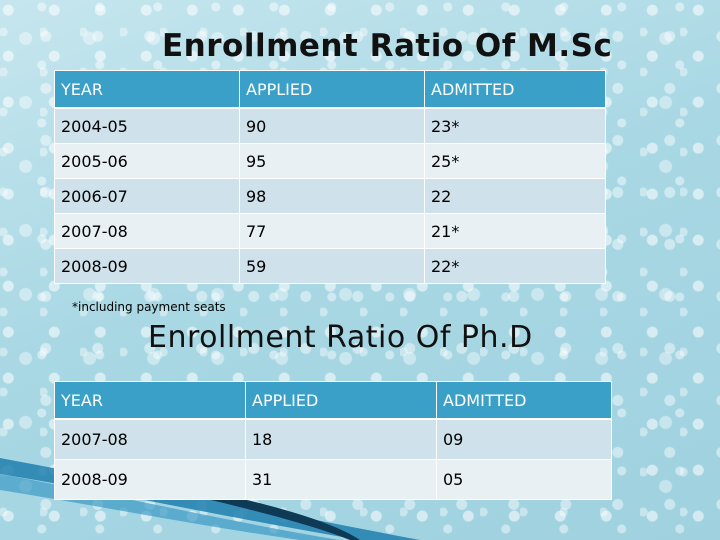 The height and width of the screenshot is (540, 720). I want to click on table-row: 2004-05 90 23*, so click(330, 125).